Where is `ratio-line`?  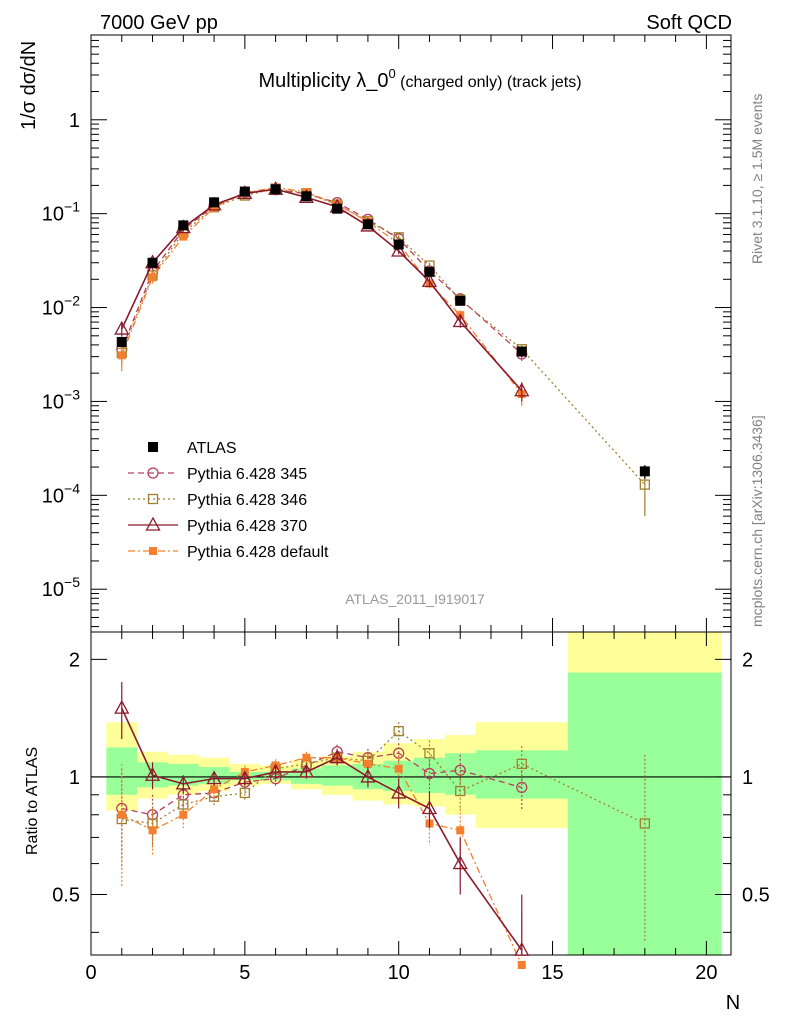
ratio-line is located at coordinates (383, 777).